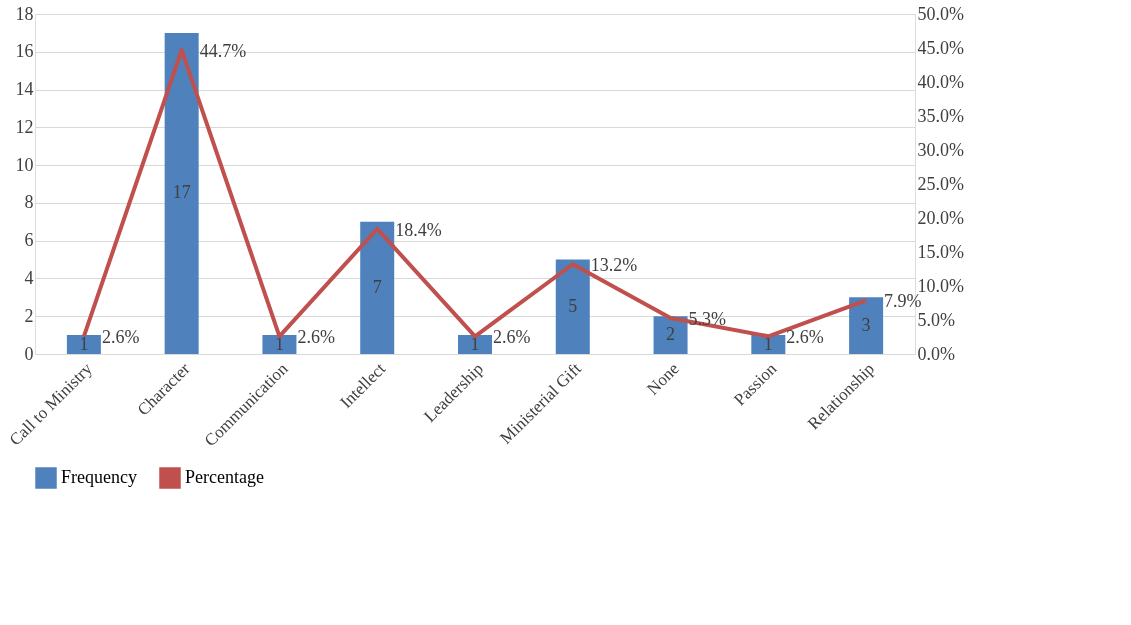  What do you see at coordinates (224, 477) in the screenshot?
I see `legend-label: Percentage` at bounding box center [224, 477].